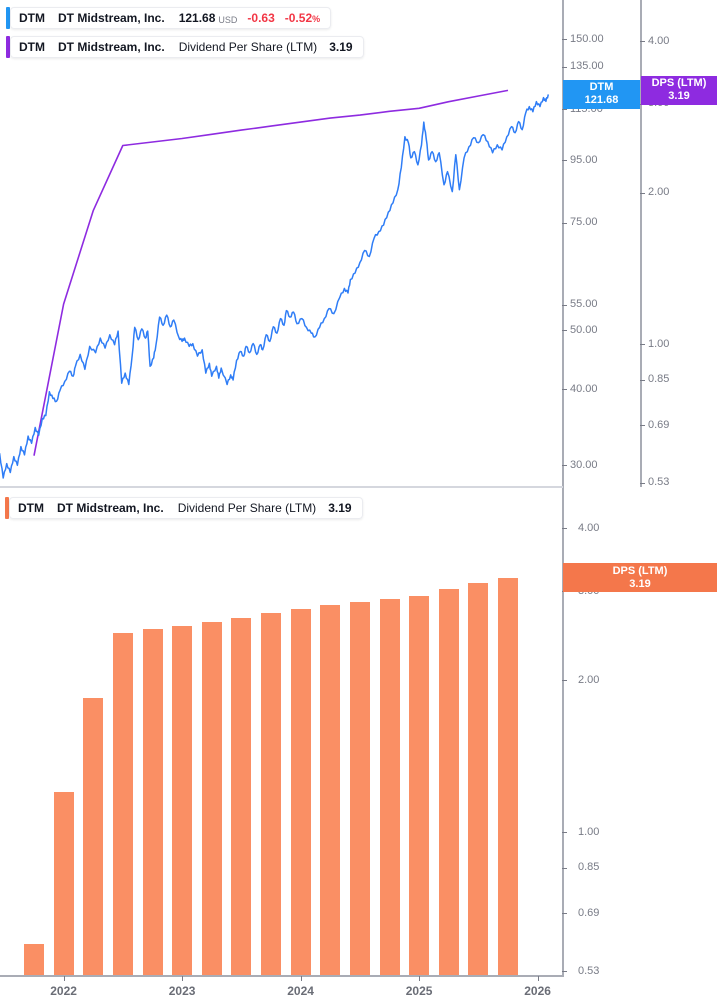 The width and height of the screenshot is (717, 1005). Describe the element at coordinates (31, 508) in the screenshot. I see `dps-bar-legend-ticker: DTM` at that location.